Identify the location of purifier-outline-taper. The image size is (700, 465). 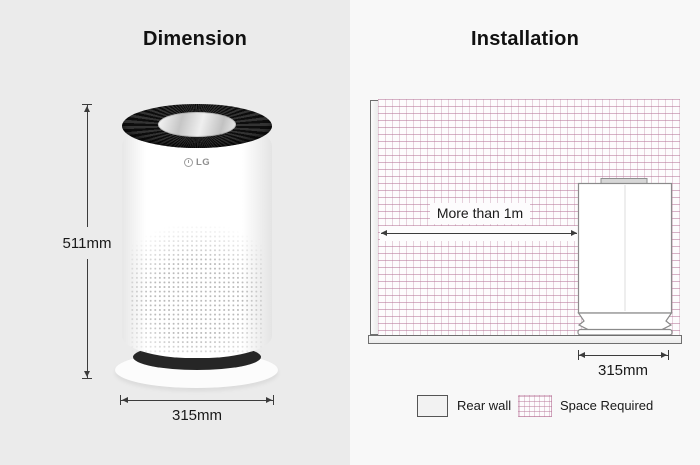
(625, 321).